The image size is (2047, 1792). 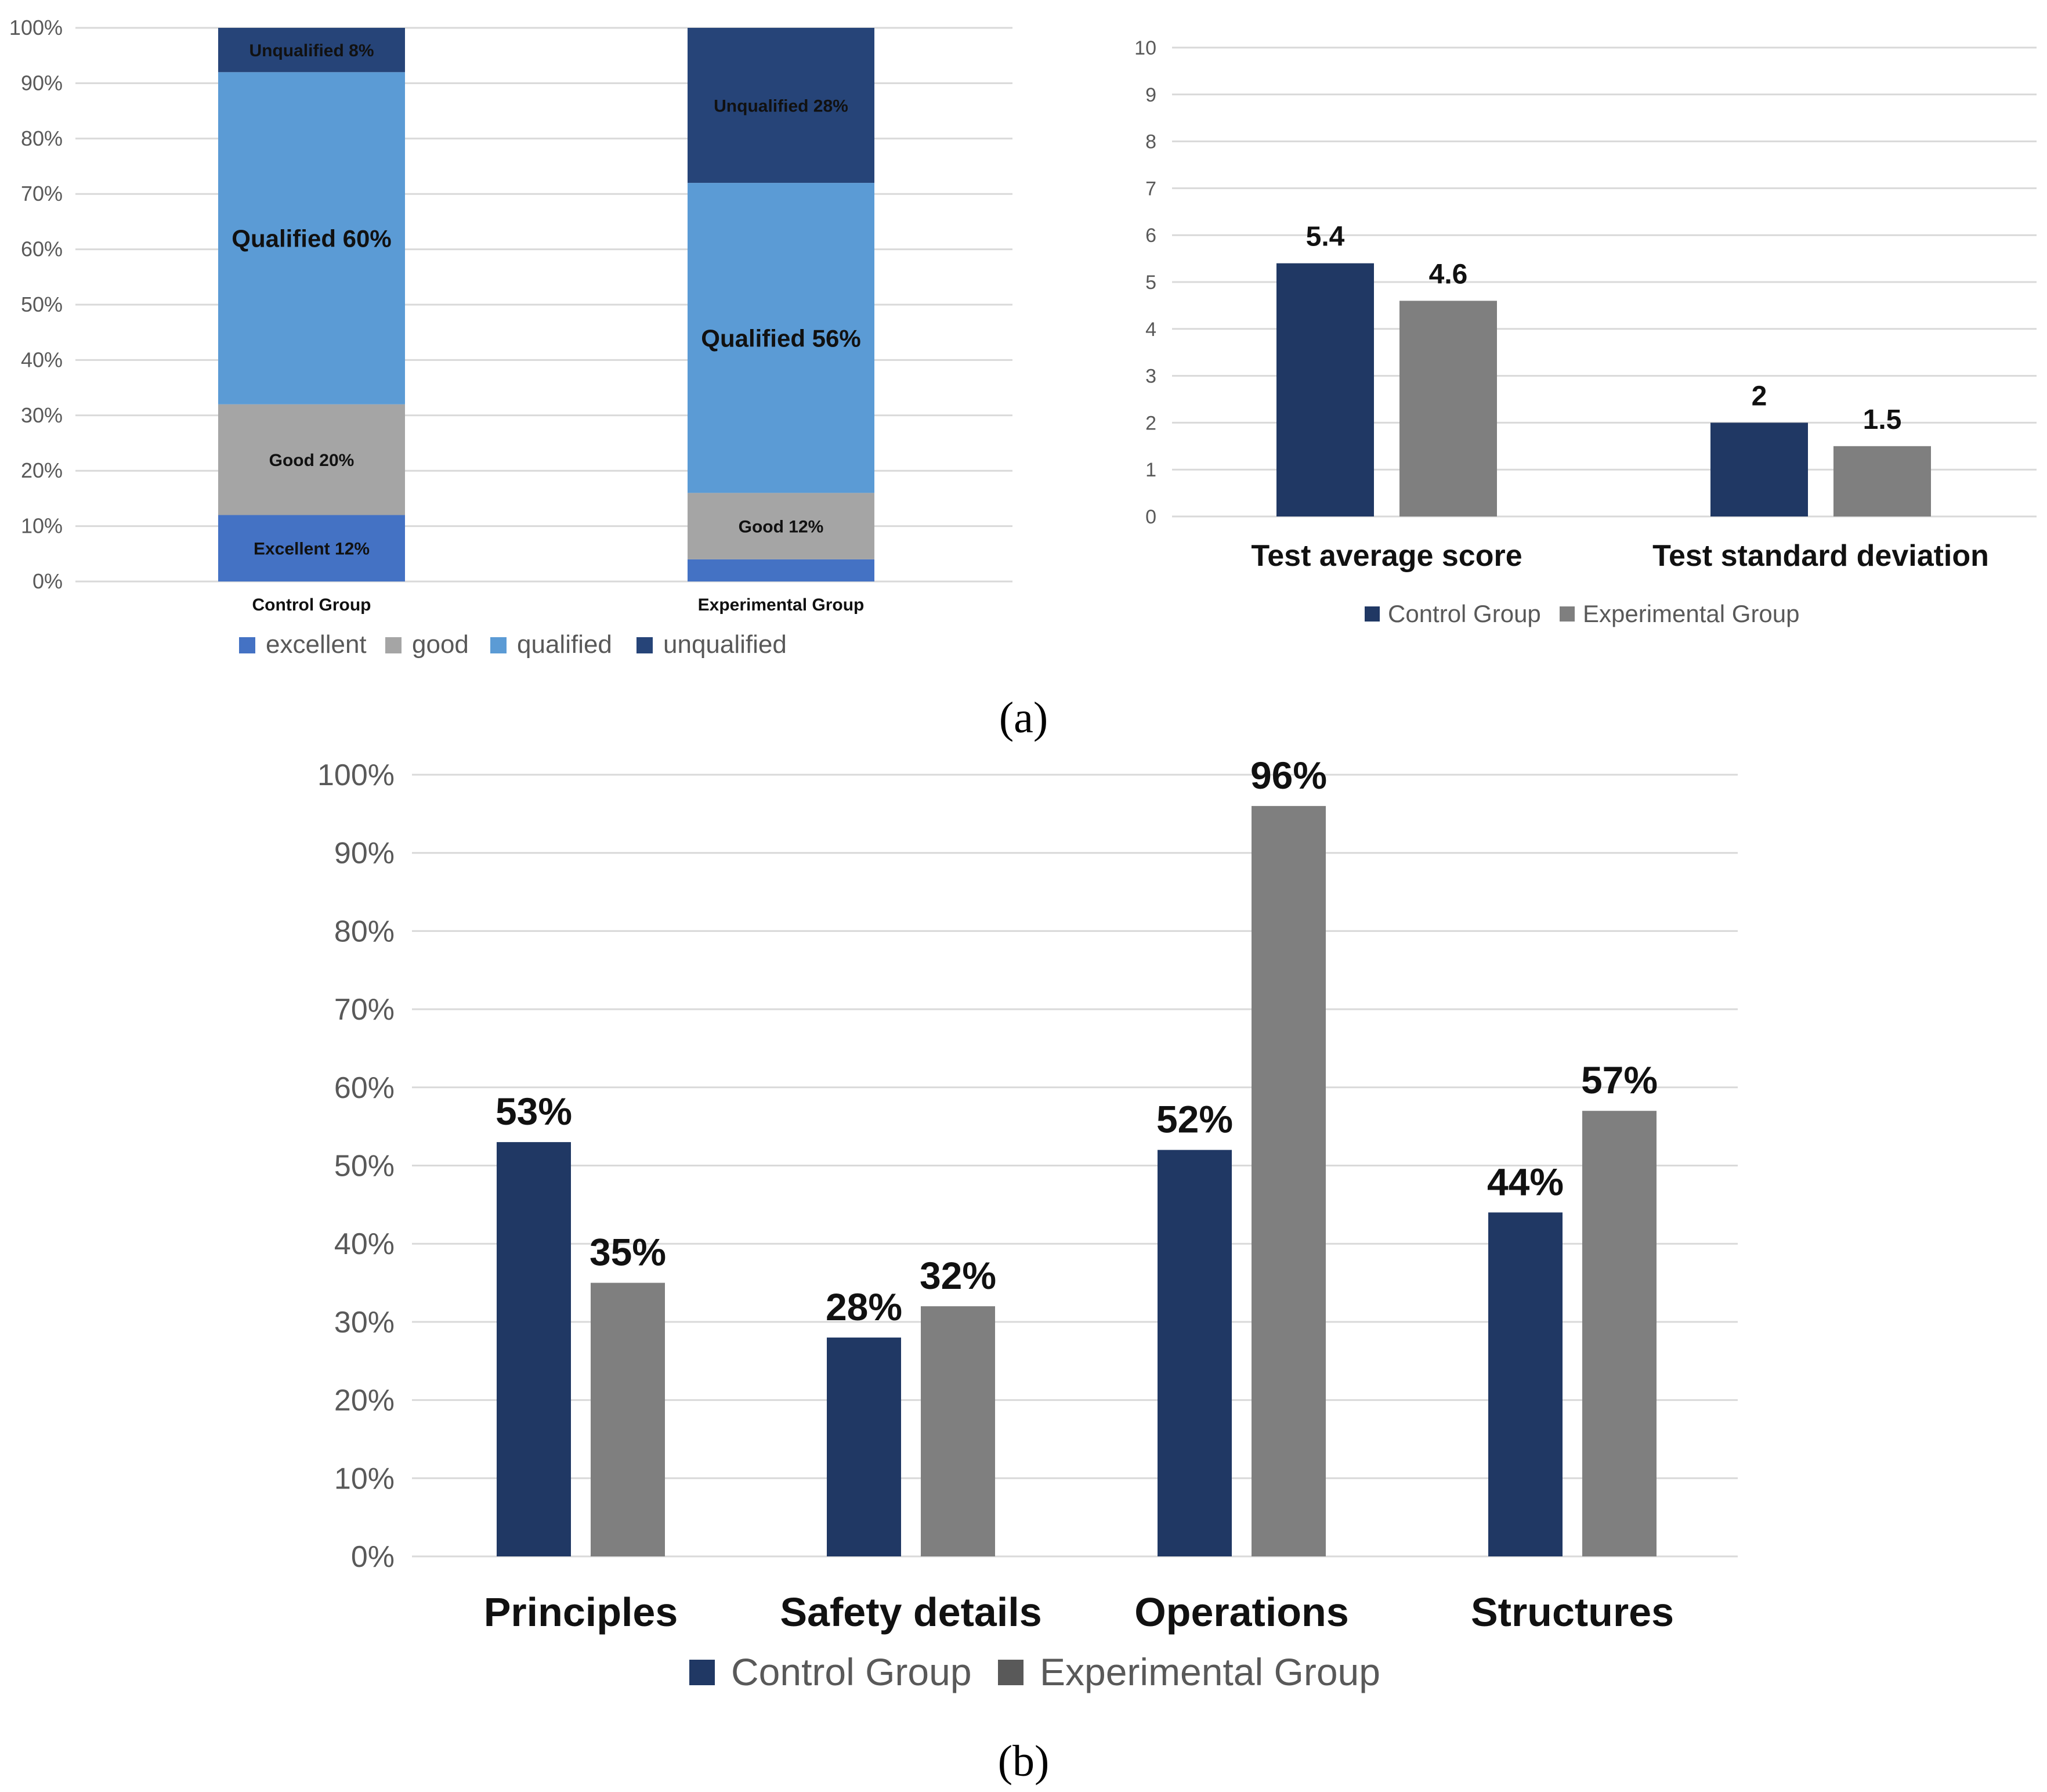 What do you see at coordinates (1150, 236) in the screenshot?
I see `chart2-y-tick-label: 6` at bounding box center [1150, 236].